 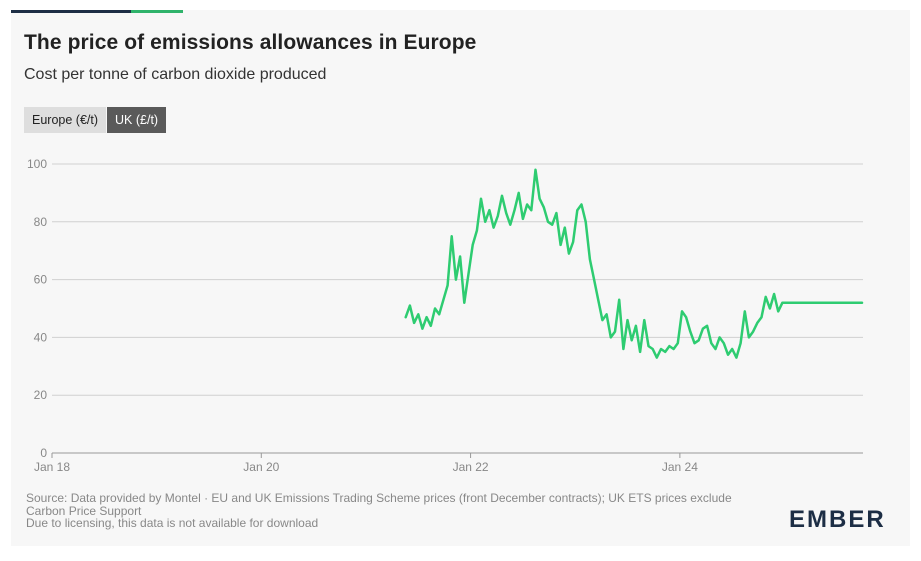 What do you see at coordinates (471, 467) in the screenshot?
I see `x-tick-label: Jan 22` at bounding box center [471, 467].